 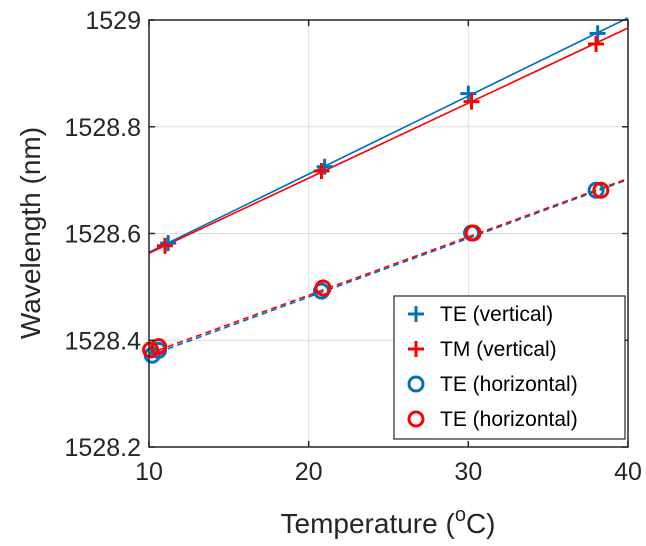 I want to click on legend-label: TE (vertical), so click(x=496, y=314).